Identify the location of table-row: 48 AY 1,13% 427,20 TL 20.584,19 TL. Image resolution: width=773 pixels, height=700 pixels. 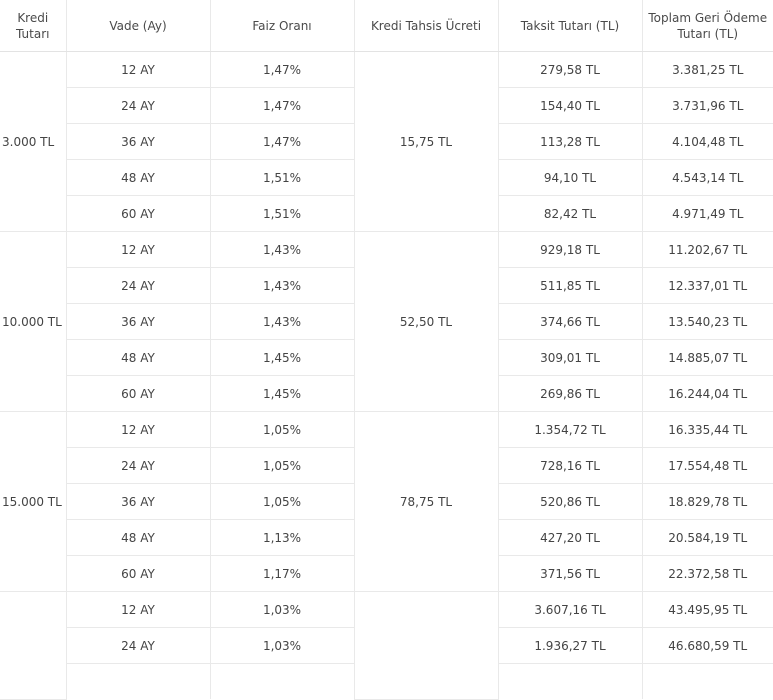
(386, 537).